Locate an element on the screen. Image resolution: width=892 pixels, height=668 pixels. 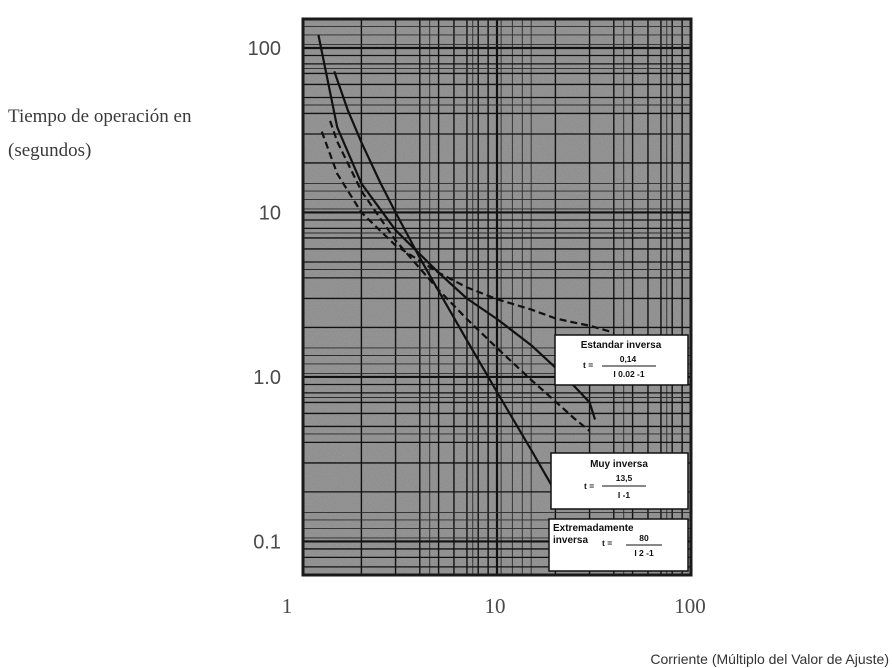
x-tick-labels: 1 10 100 is located at coordinates (494, 606).